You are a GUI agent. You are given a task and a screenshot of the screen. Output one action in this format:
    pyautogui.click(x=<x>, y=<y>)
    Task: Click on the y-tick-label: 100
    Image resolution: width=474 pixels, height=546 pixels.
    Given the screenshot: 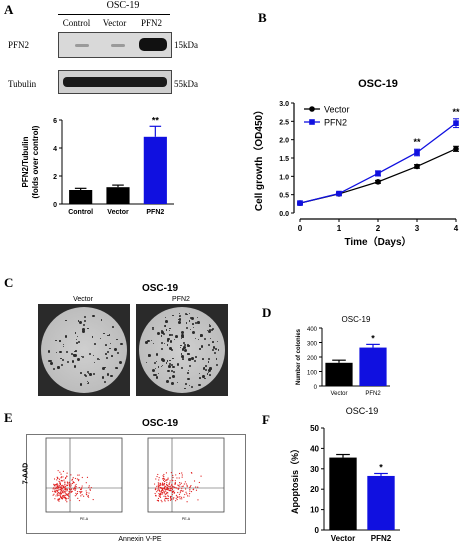 What is the action you would take?
    pyautogui.click(x=312, y=374)
    